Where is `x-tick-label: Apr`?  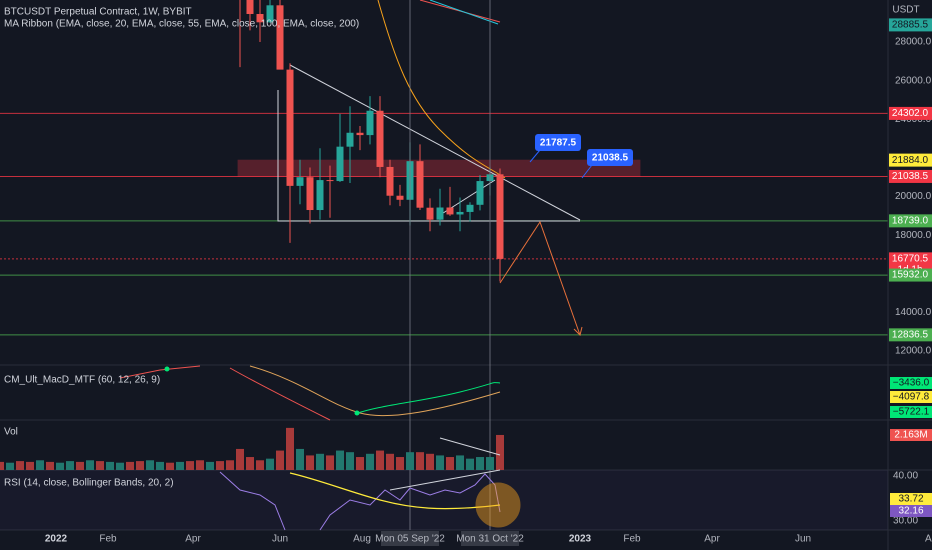
x-tick-label: Apr is located at coordinates (712, 539).